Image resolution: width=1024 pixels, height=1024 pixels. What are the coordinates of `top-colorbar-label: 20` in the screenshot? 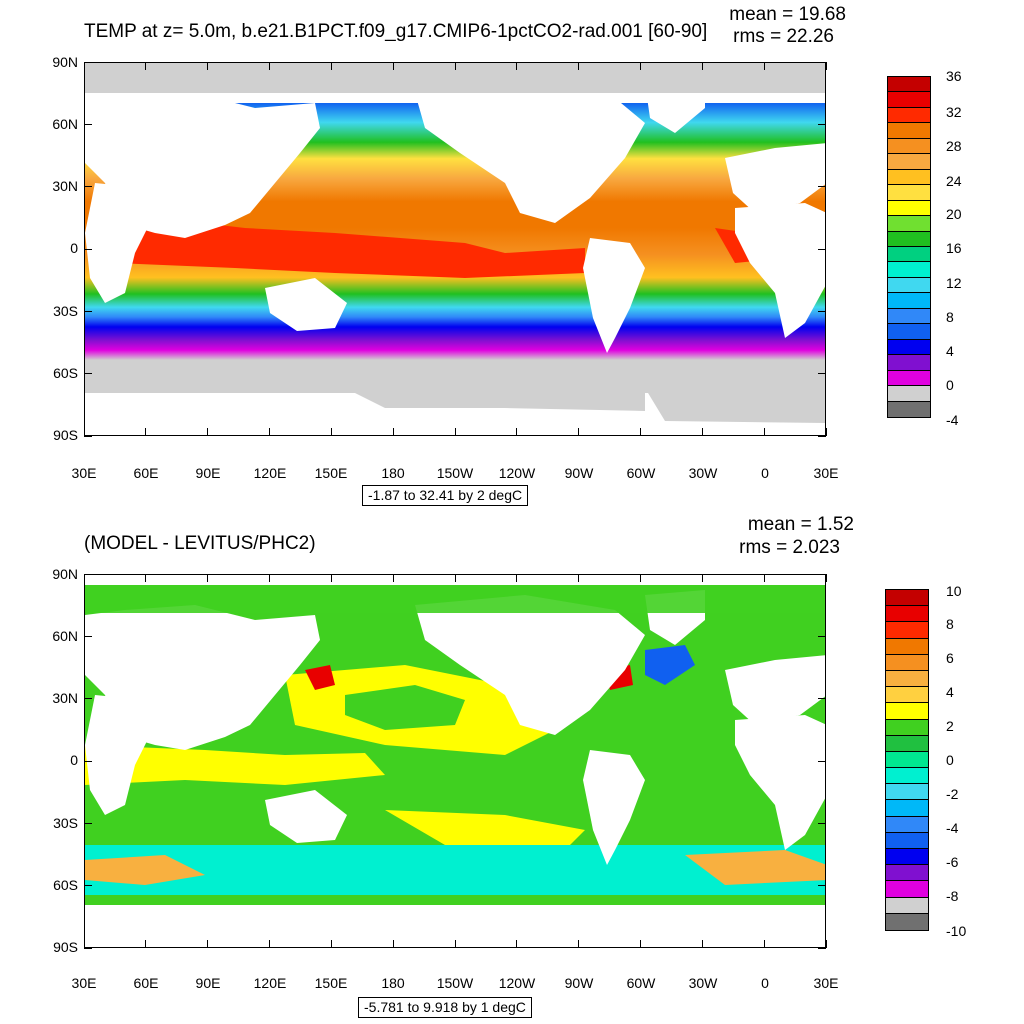 It's located at (954, 214).